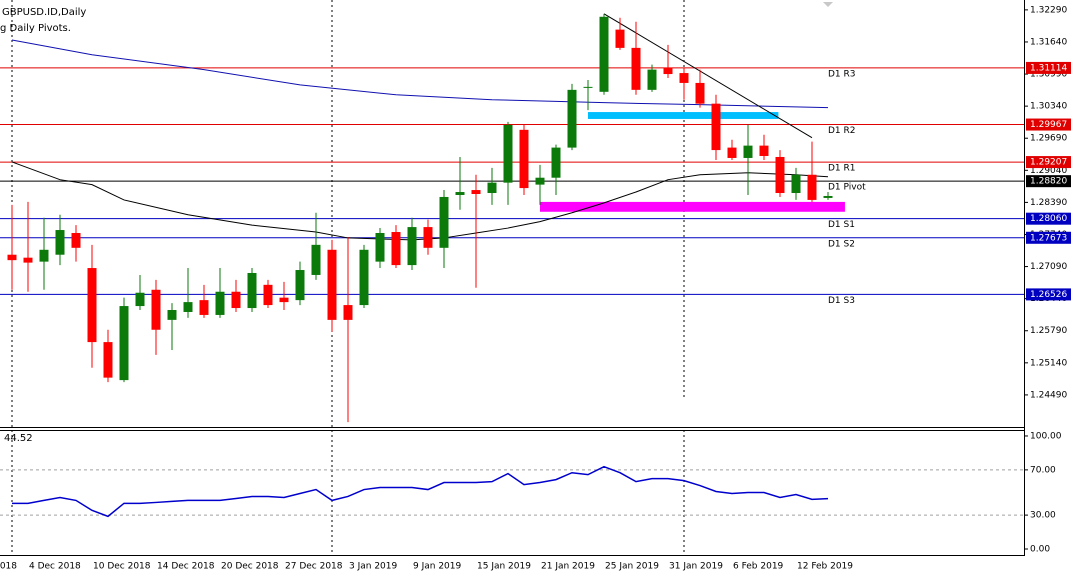  What do you see at coordinates (841, 301) in the screenshot?
I see `pivot-level-name: D1 S3` at bounding box center [841, 301].